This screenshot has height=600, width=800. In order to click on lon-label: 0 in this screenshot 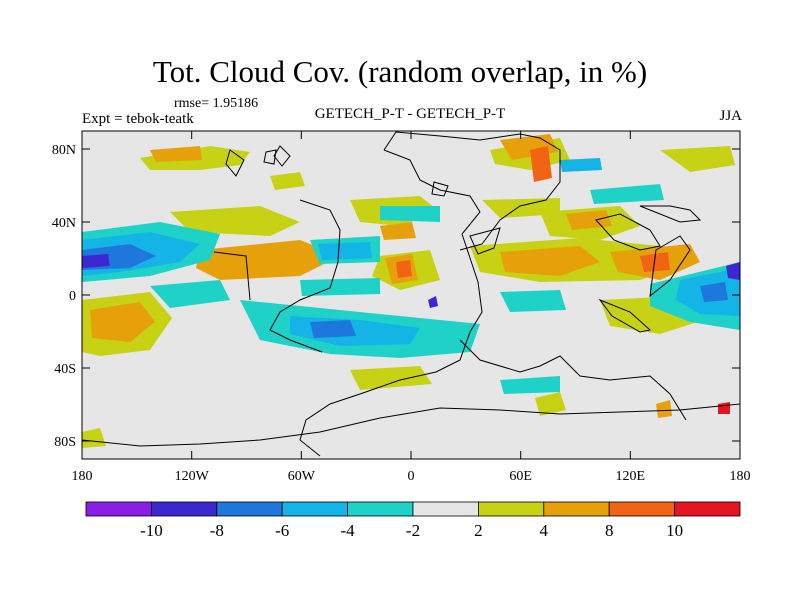, I will do `click(411, 476)`.